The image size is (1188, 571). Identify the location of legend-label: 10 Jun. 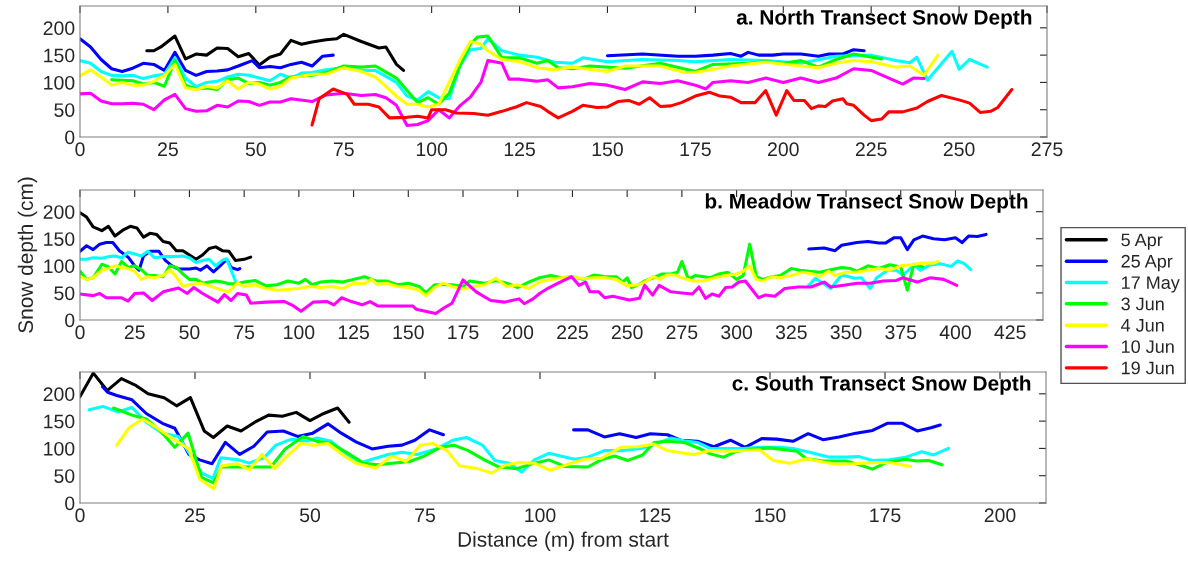
(1147, 347).